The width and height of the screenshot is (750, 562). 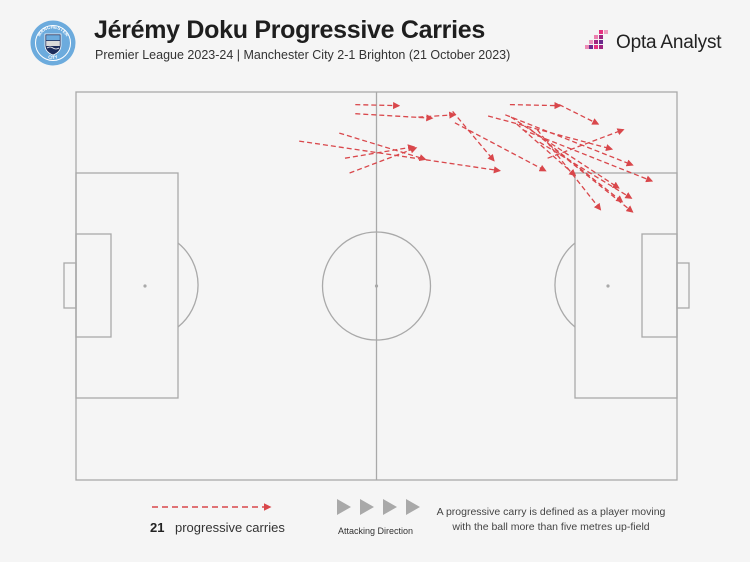 What do you see at coordinates (230, 527) in the screenshot?
I see `carry-count-label: progressive carries` at bounding box center [230, 527].